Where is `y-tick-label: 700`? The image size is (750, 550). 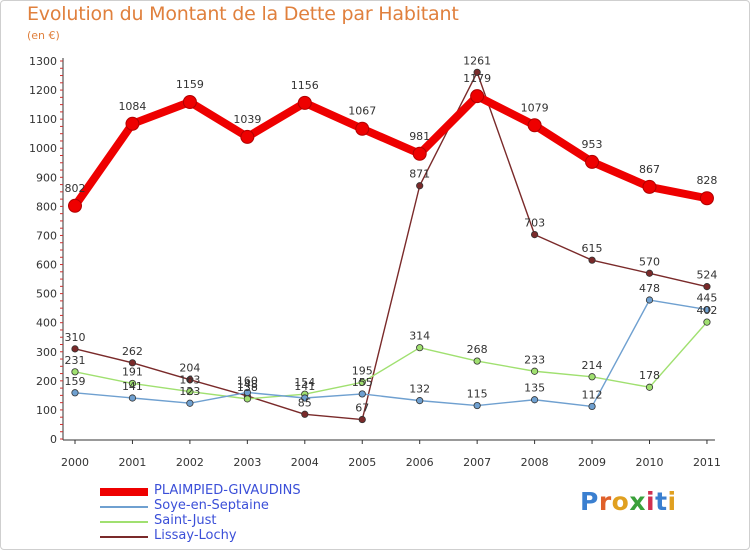 y-tick-label: 700 is located at coordinates (46, 235).